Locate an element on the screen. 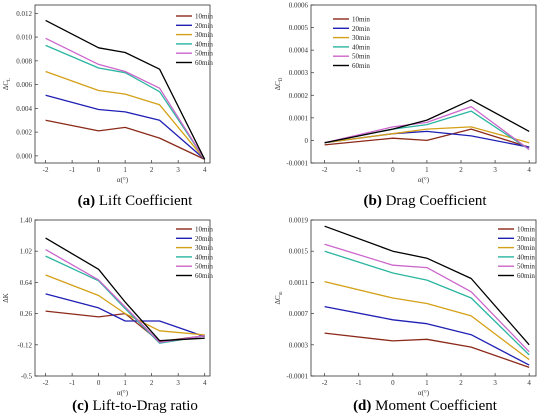 This screenshot has height=417, width=550. panel-caption-letter: (c) is located at coordinates (80, 406).